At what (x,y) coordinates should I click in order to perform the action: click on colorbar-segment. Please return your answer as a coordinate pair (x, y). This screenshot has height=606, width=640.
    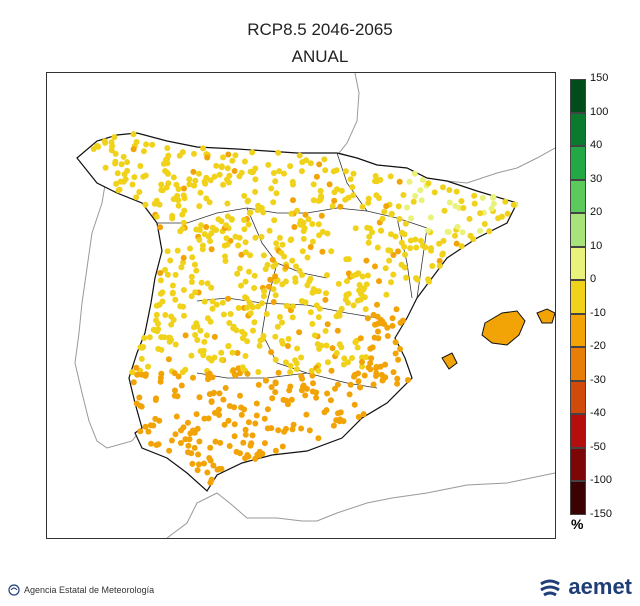
    Looking at the image, I should click on (578, 96).